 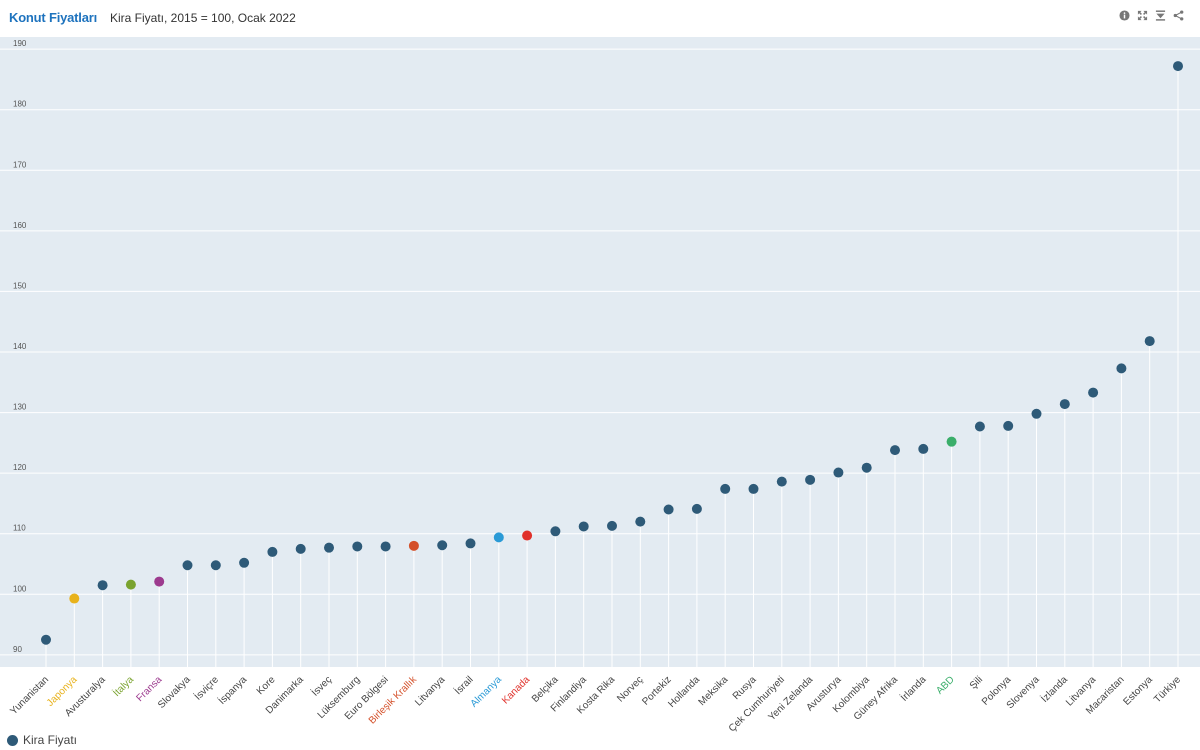 I want to click on x-tick-label: Kore, so click(x=266, y=685).